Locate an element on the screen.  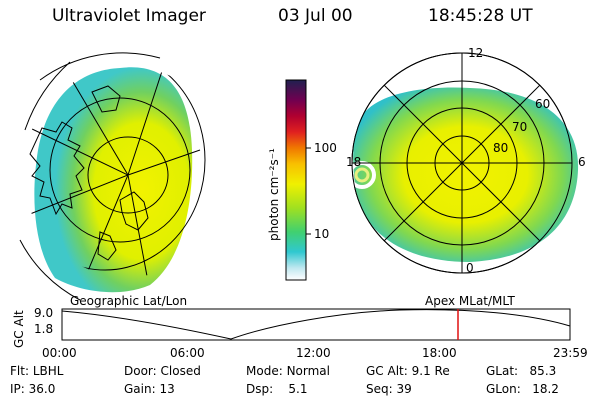
mlt-label-12: 12 is located at coordinates (476, 53).